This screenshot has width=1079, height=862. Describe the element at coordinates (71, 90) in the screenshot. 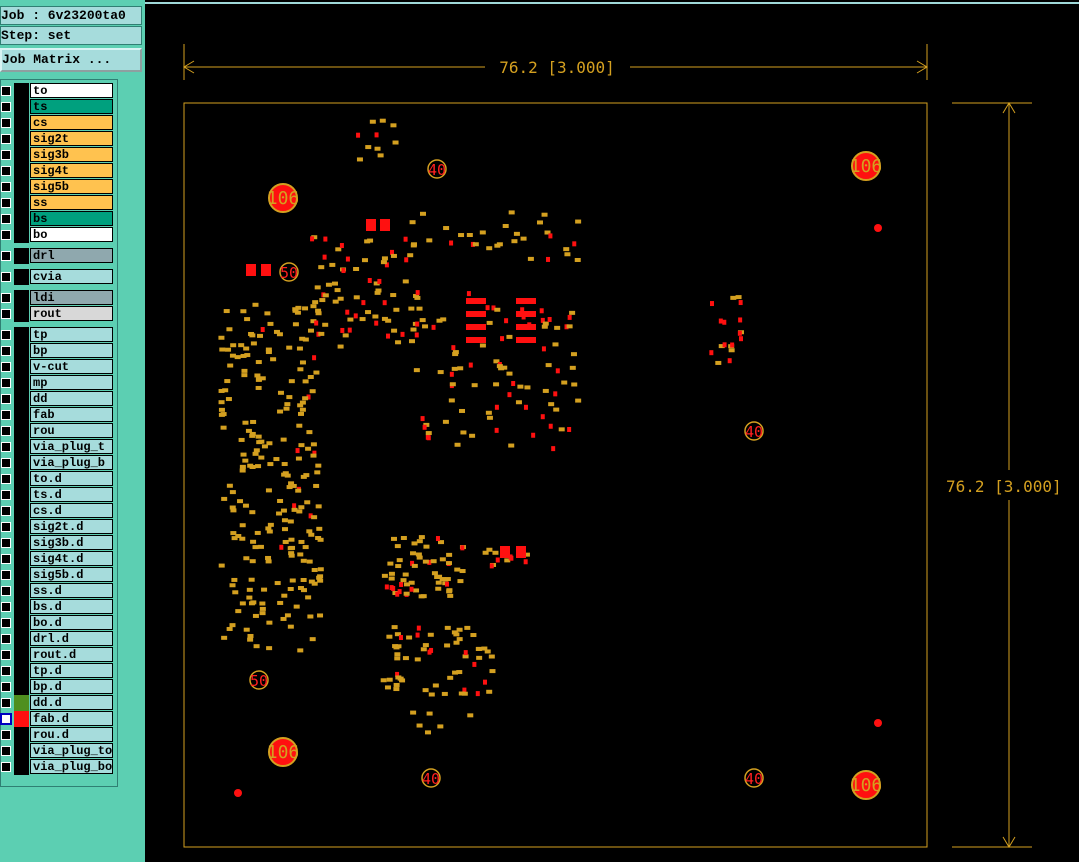

I see `layer-name: to` at that location.